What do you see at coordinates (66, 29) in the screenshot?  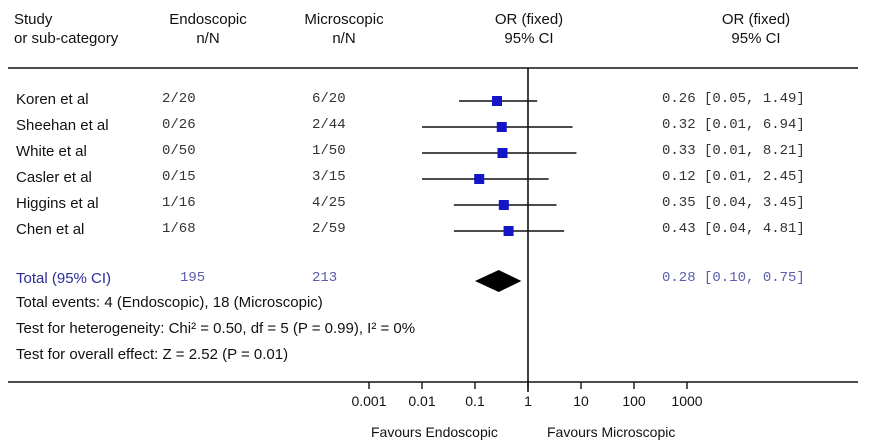 I see `header-study: Study or sub-category` at bounding box center [66, 29].